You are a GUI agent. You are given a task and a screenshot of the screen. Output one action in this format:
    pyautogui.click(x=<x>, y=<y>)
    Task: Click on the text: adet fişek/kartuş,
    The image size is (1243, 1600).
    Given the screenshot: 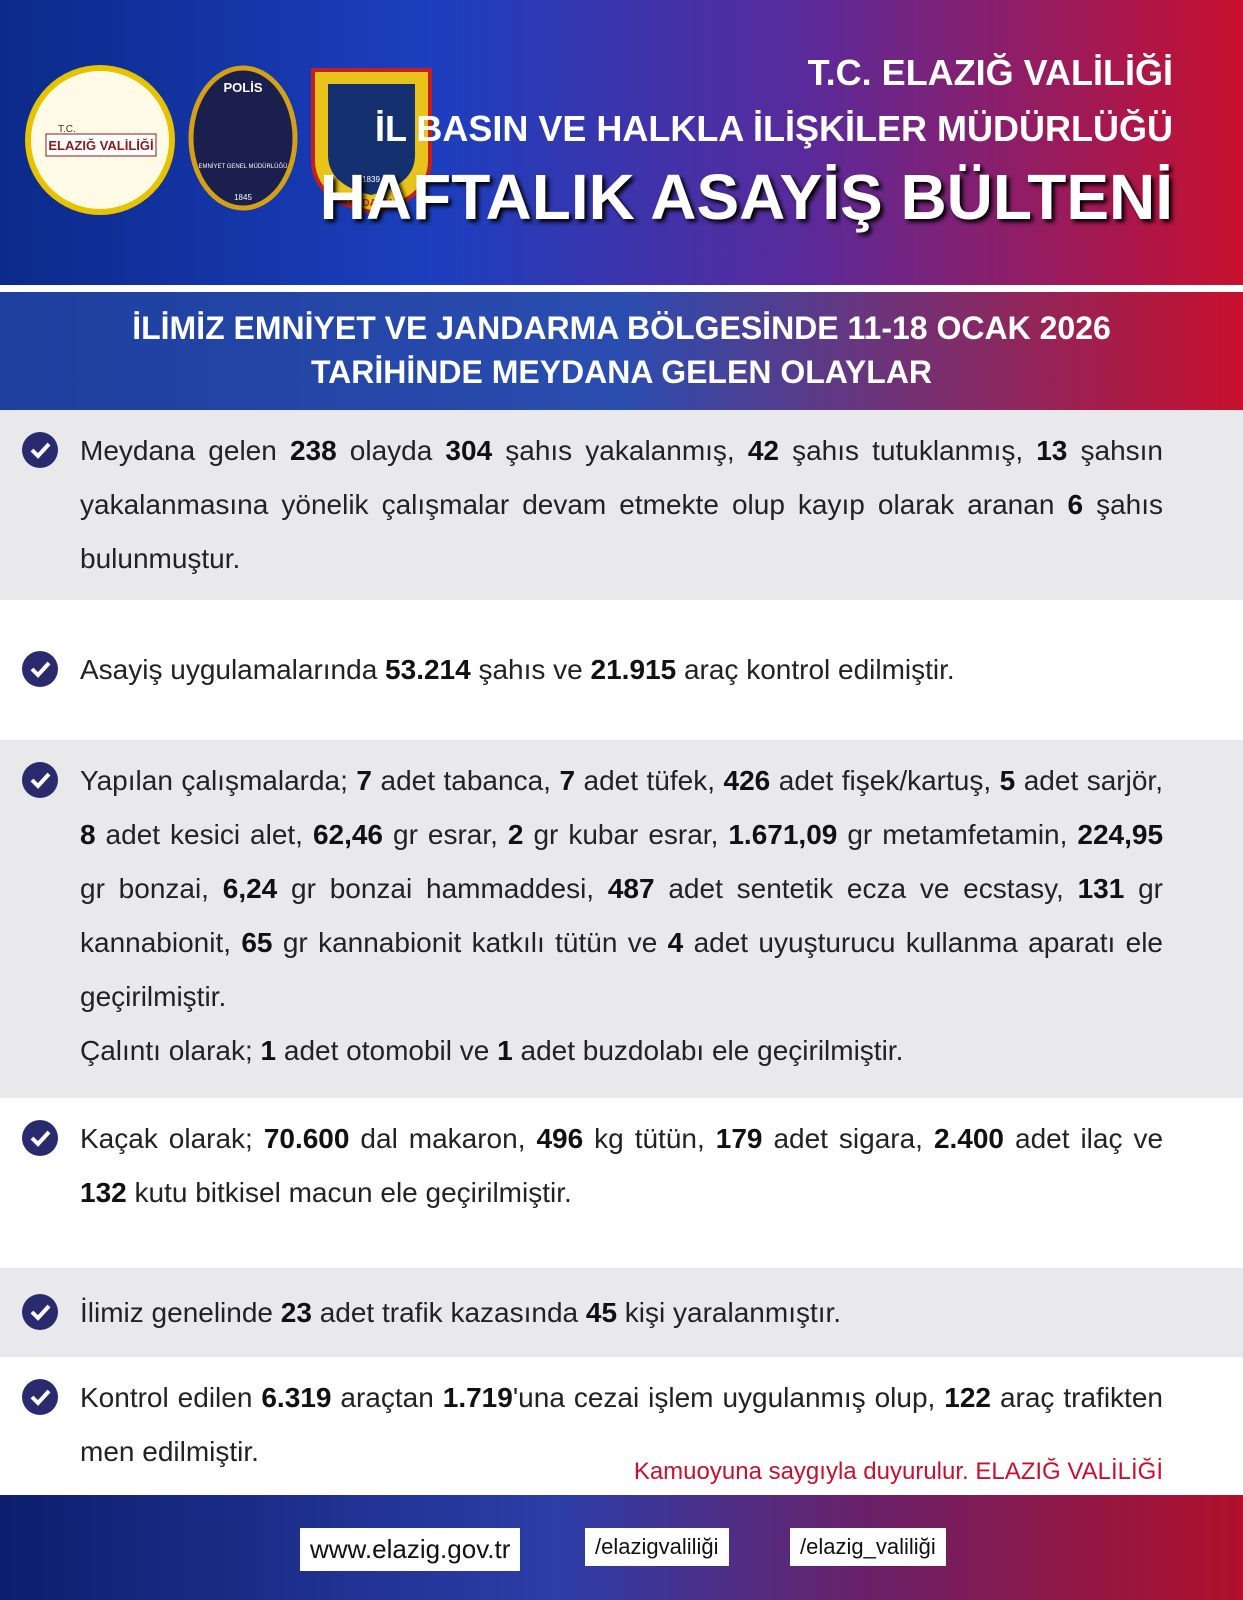 What is the action you would take?
    pyautogui.click(x=885, y=780)
    